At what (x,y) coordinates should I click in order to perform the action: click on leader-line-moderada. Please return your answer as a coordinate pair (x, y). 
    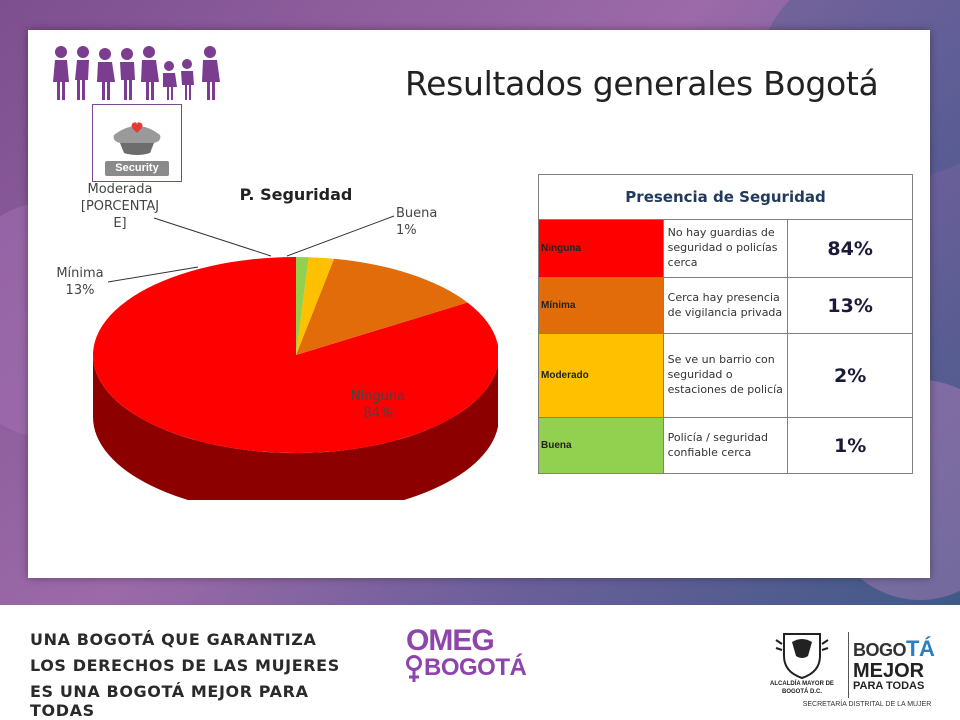
    Looking at the image, I should click on (212, 237).